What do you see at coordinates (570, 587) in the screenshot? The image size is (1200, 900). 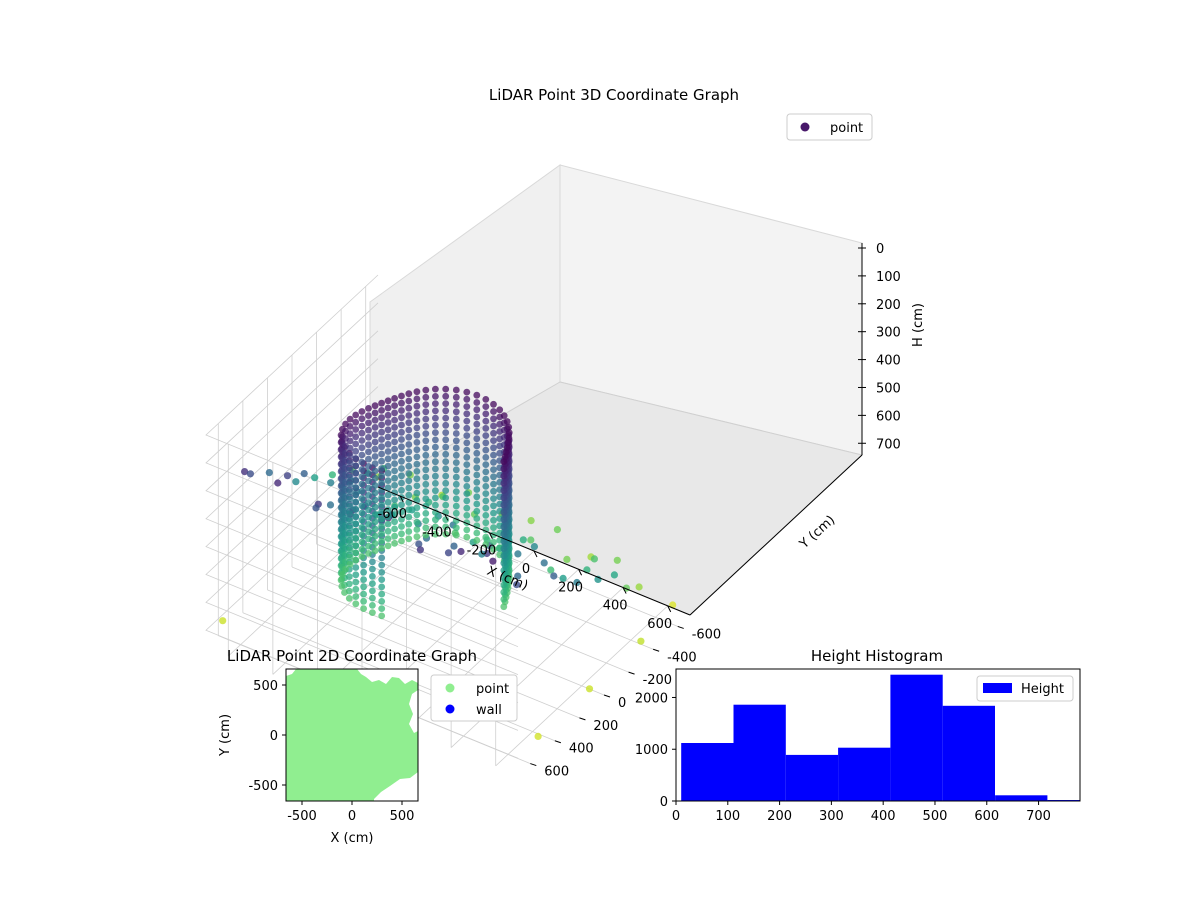 I see `x-tick-label-3d-4: 200` at bounding box center [570, 587].